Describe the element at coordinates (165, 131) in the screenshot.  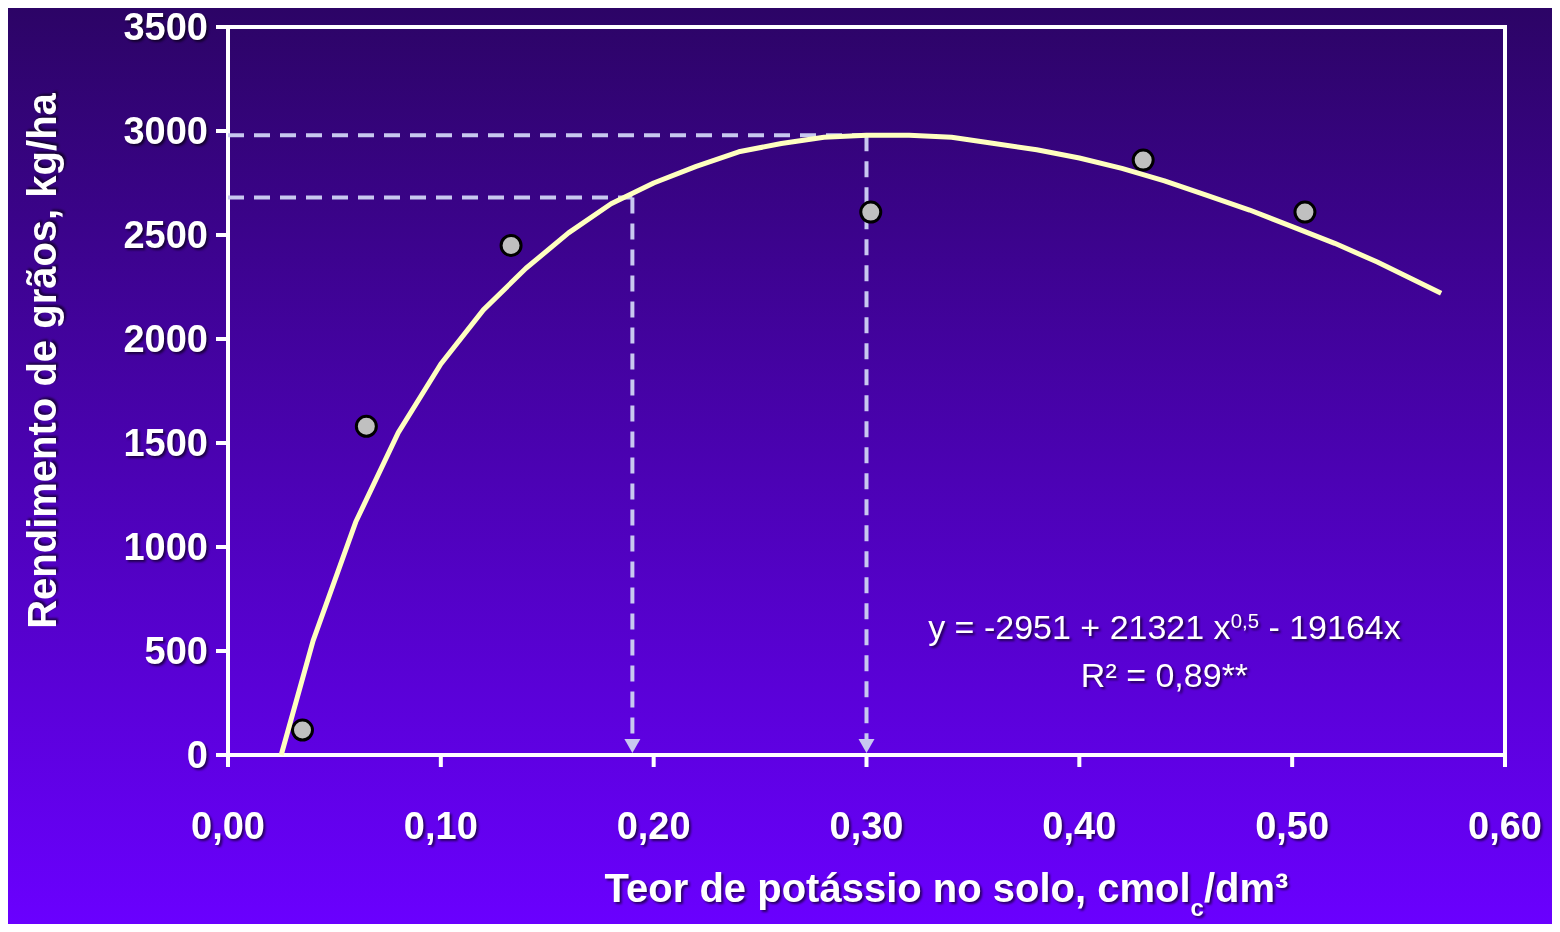
I see `y-tick-label: 3000` at that location.